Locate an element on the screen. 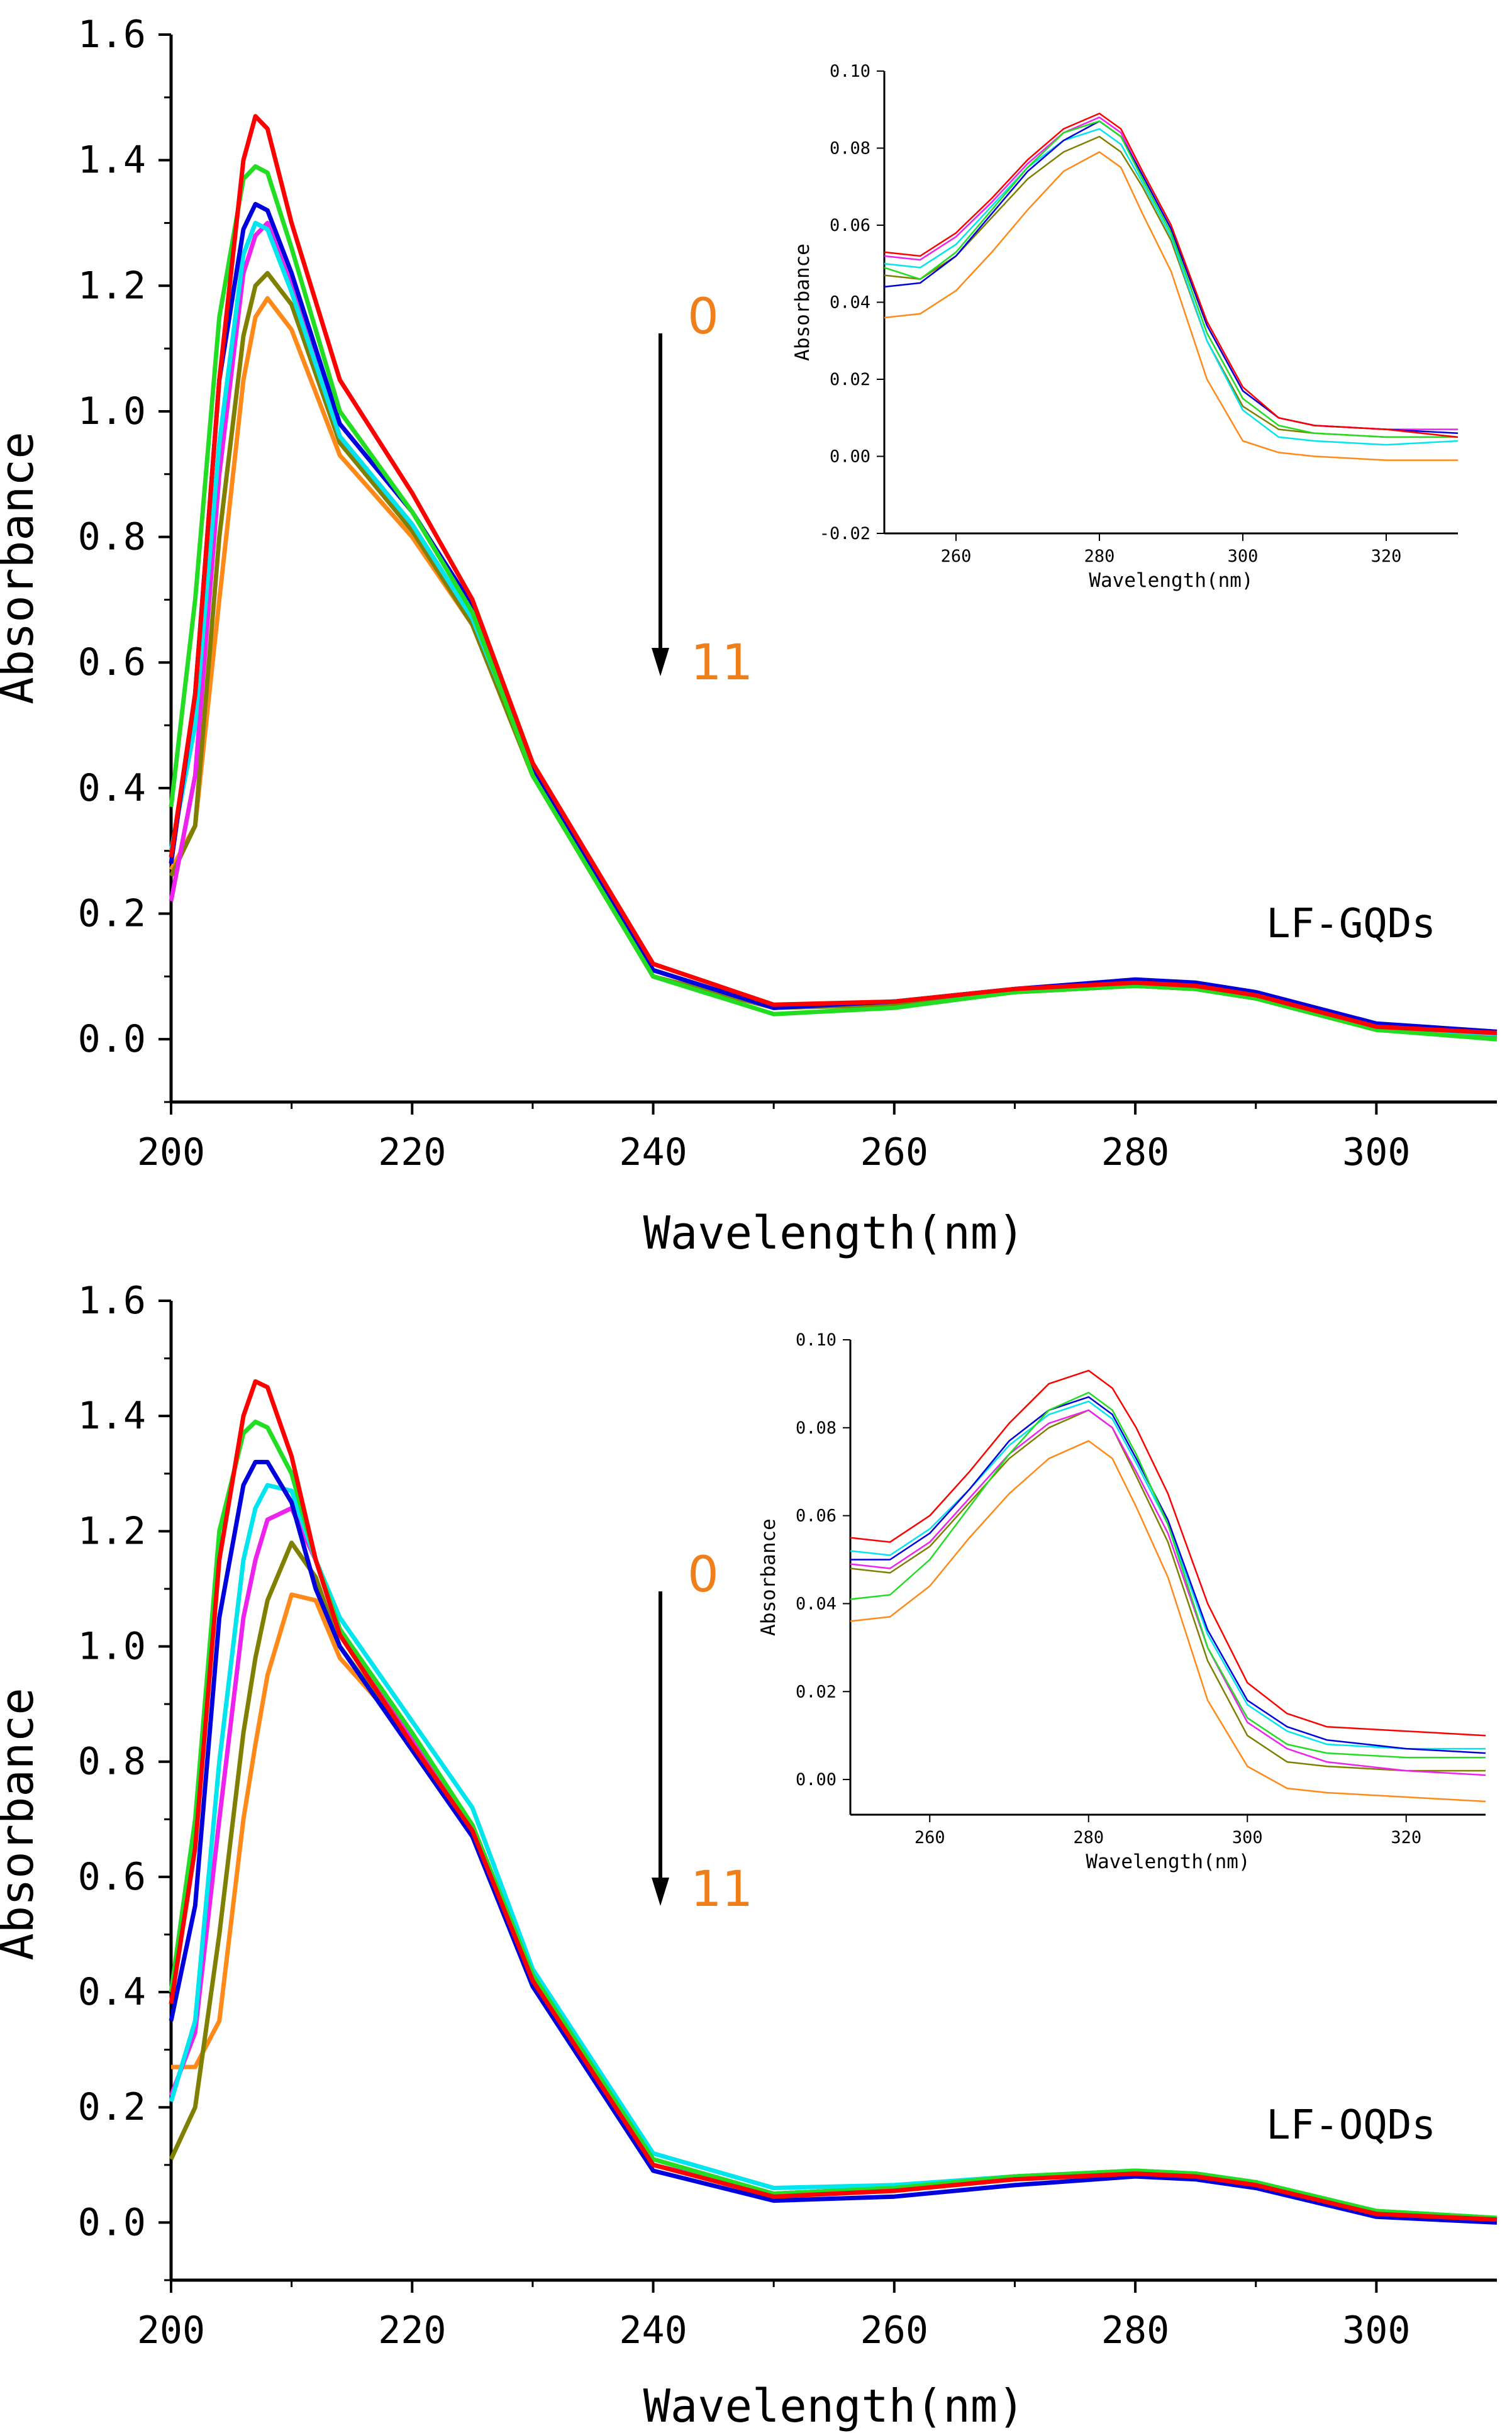 The width and height of the screenshot is (1512, 2433). panel-label: LF-OQDs is located at coordinates (1351, 2125).